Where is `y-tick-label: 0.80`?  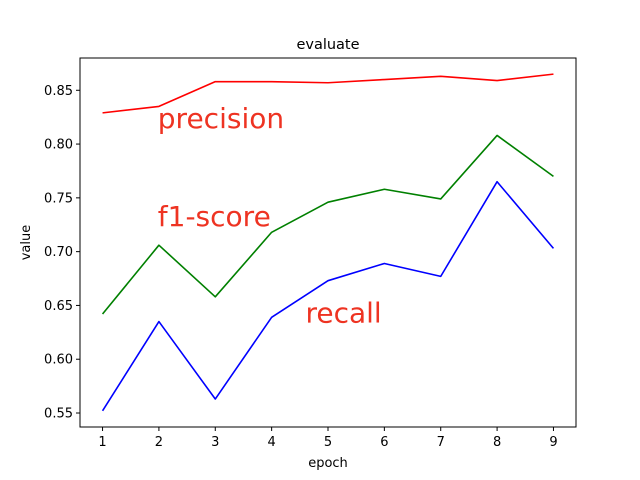
y-tick-label: 0.80 is located at coordinates (58, 145).